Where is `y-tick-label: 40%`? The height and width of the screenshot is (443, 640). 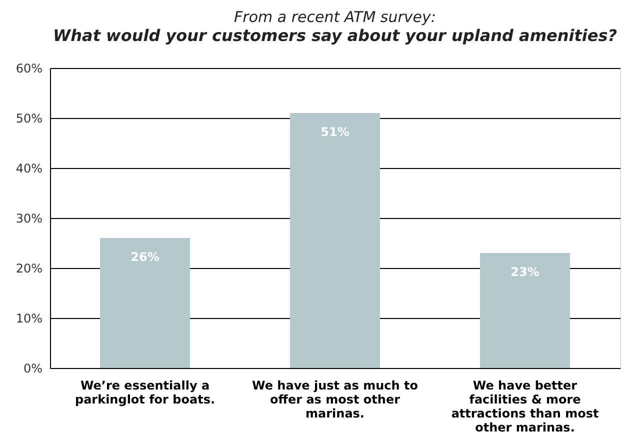
y-tick-label: 40% is located at coordinates (29, 169).